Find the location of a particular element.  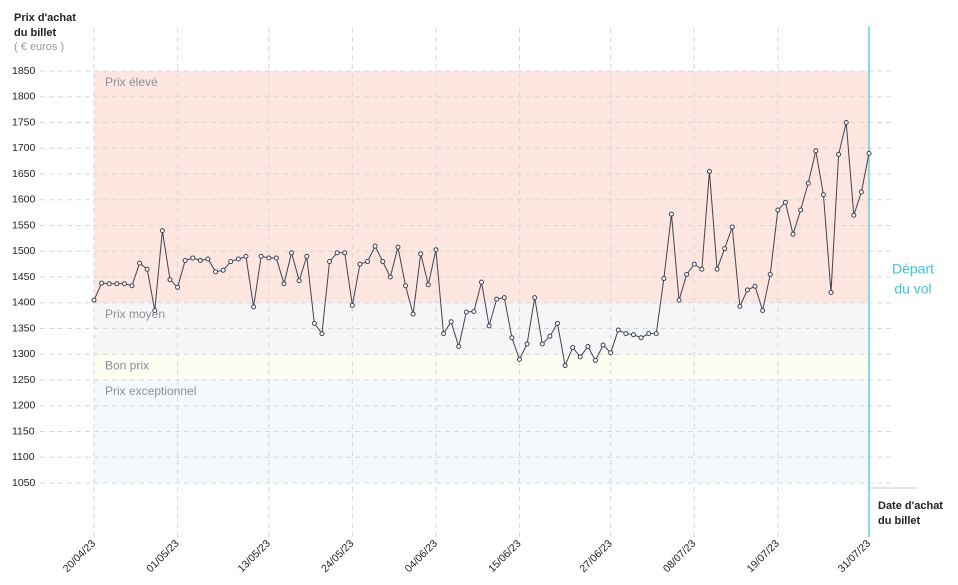

x-tick-label: 13/05/23 is located at coordinates (253, 555).